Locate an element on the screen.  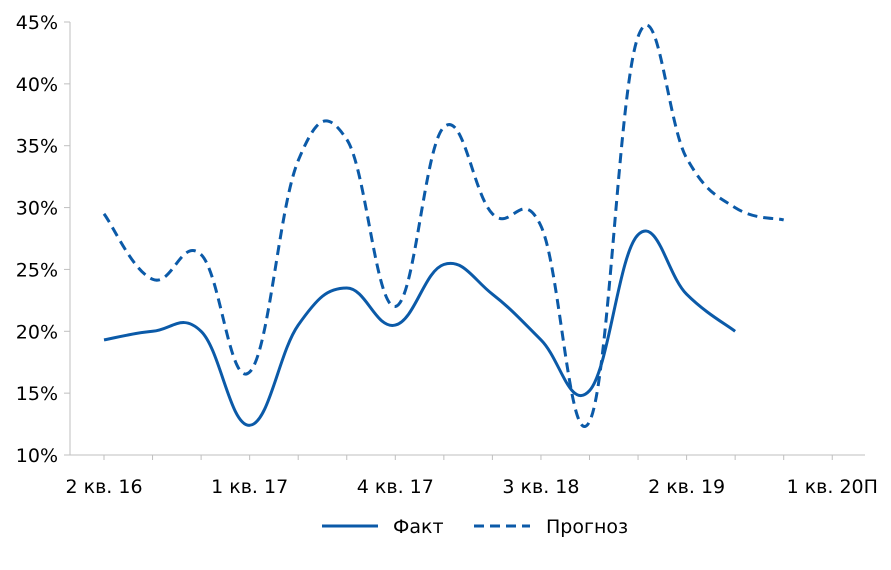
y-tick-label: 25% is located at coordinates (37, 270).